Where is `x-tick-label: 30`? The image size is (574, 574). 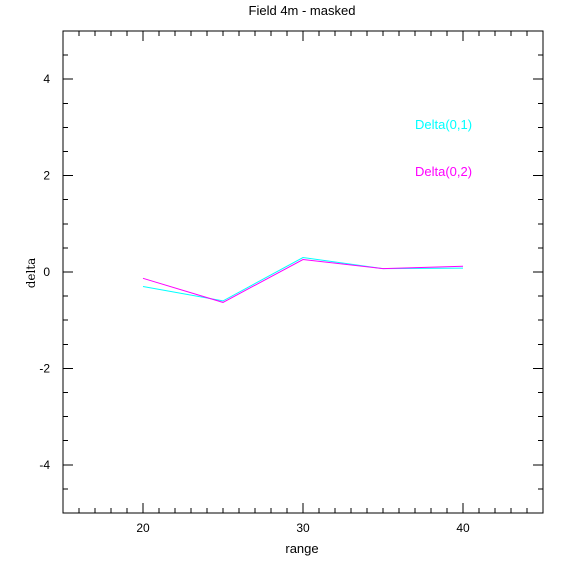
x-tick-label: 30 is located at coordinates (303, 528).